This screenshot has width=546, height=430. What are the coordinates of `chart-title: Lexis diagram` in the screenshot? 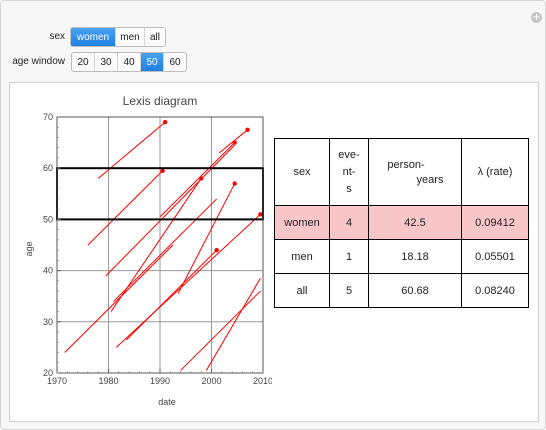 It's located at (160, 101).